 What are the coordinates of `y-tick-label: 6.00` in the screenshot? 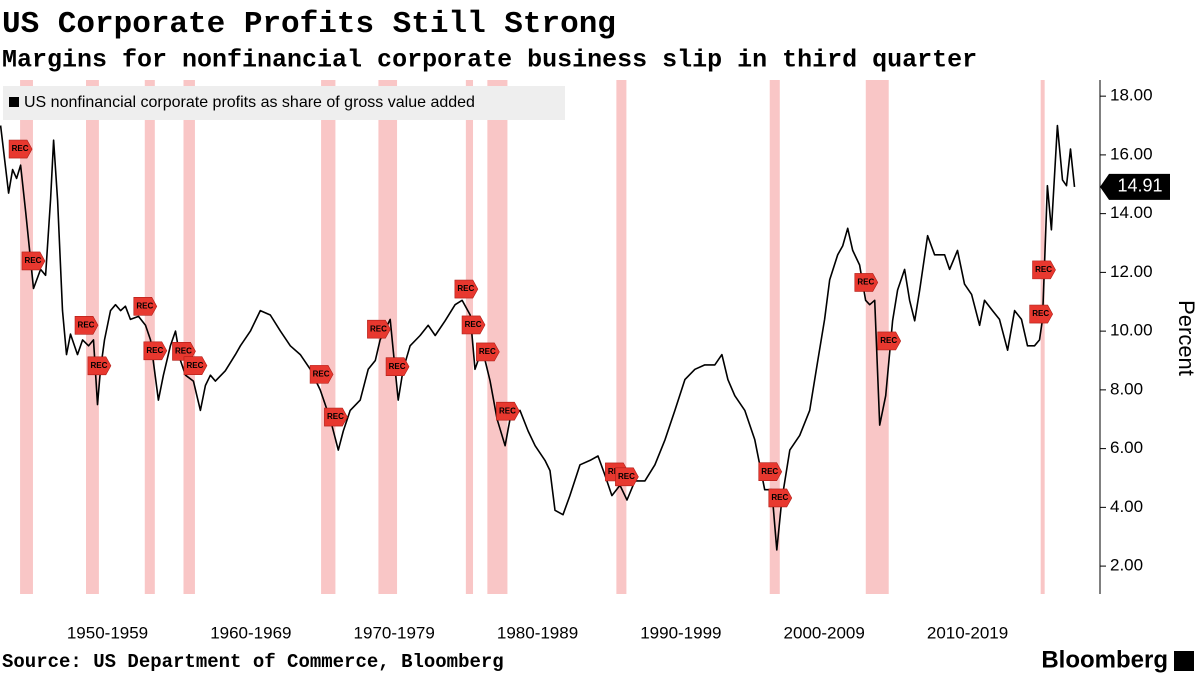 It's located at (1126, 447).